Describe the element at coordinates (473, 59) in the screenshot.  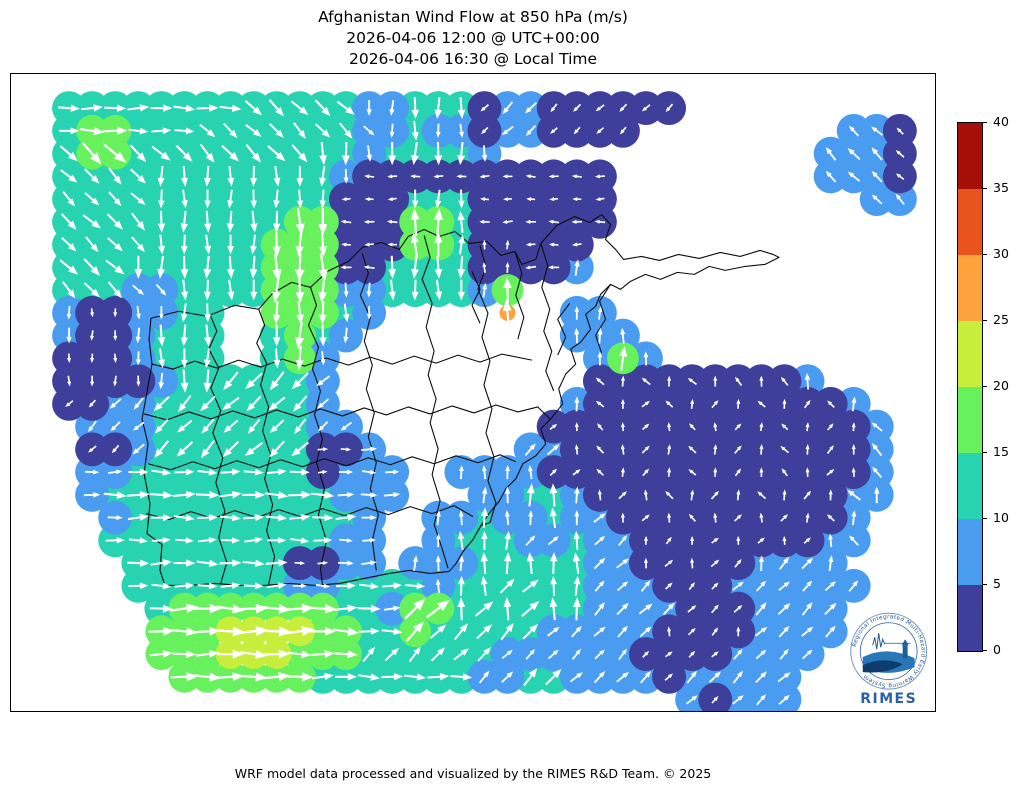
I see `title-local-time: 2026-04-06 16:30 @ Local Time` at that location.